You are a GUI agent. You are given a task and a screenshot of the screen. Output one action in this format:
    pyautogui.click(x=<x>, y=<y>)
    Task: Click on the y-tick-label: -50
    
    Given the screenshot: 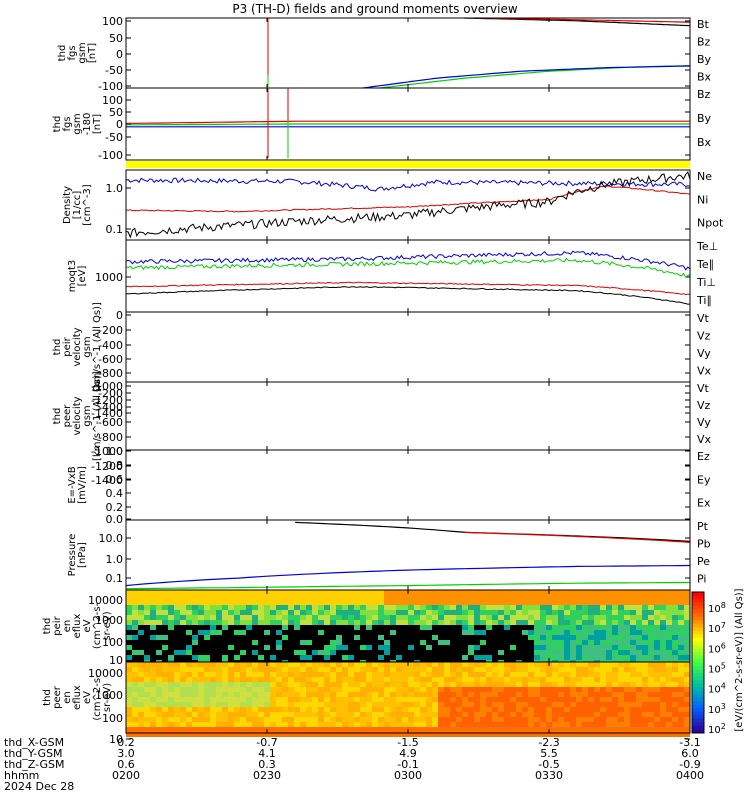 What is the action you would take?
    pyautogui.click(x=114, y=70)
    